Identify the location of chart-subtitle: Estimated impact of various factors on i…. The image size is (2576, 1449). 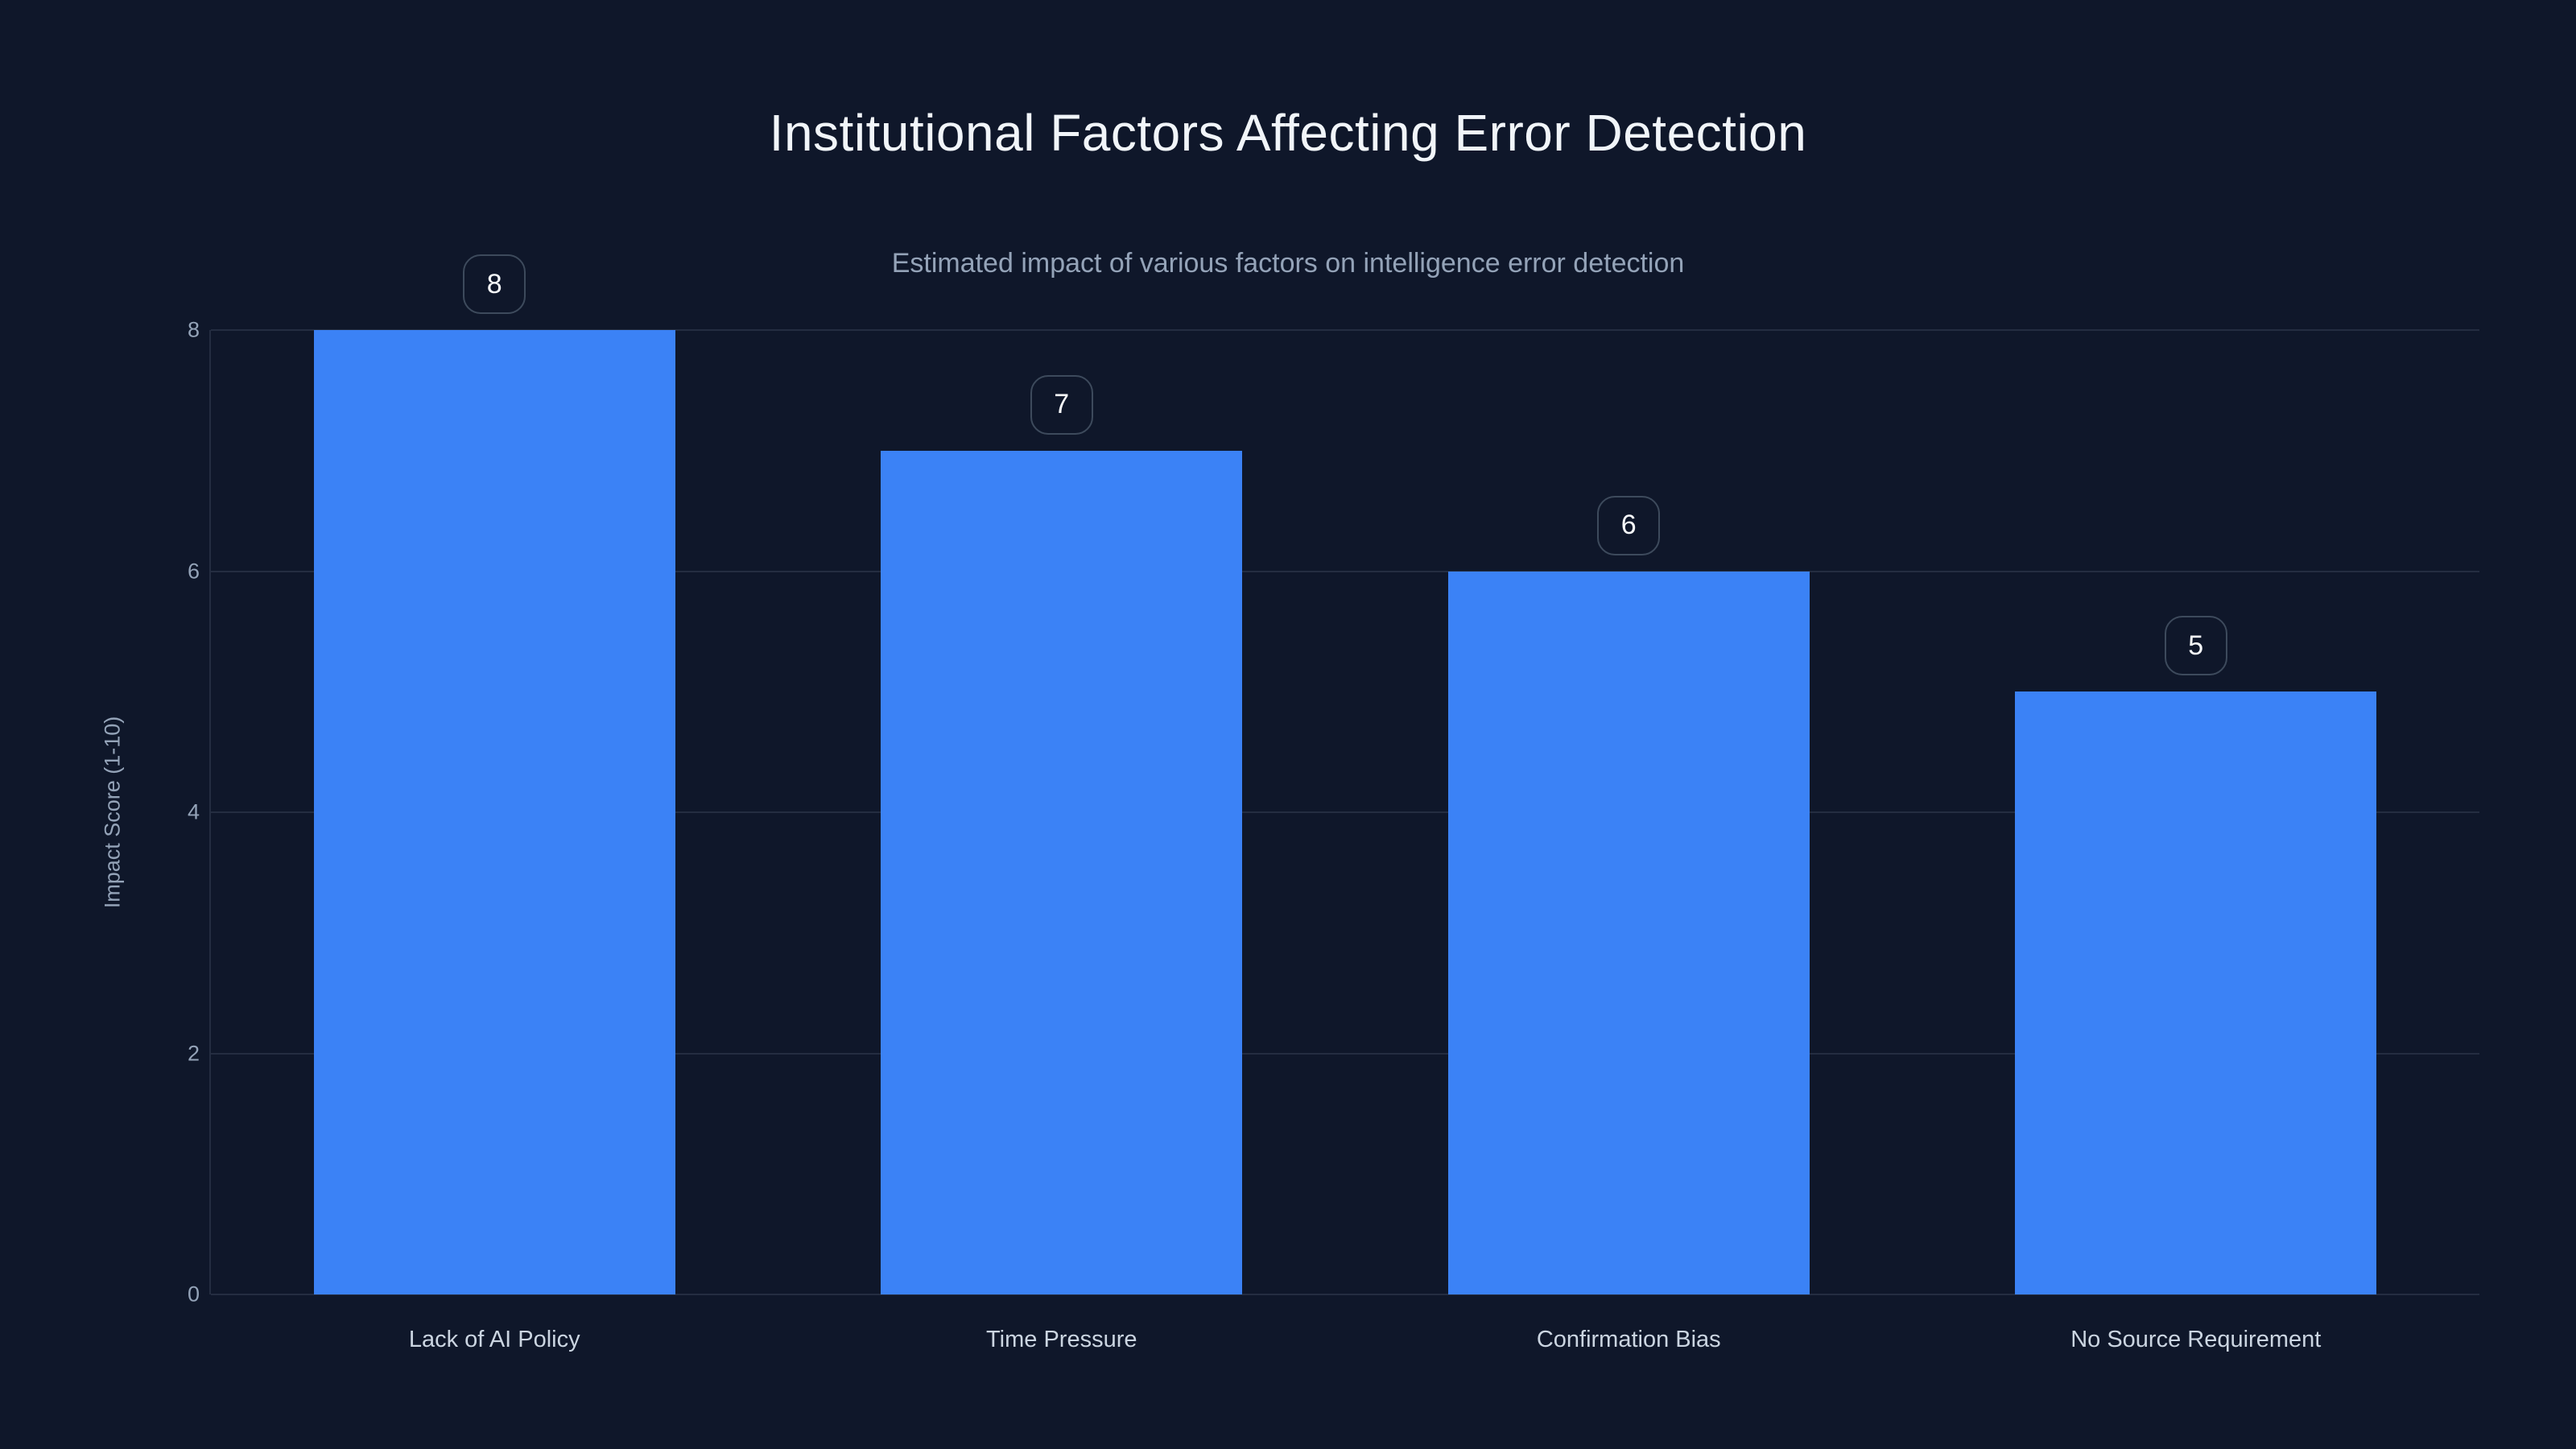
(1288, 263).